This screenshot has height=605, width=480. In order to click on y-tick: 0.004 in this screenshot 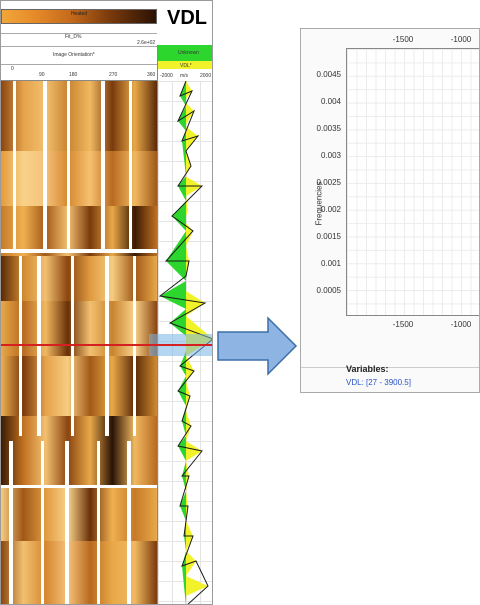, I will do `click(330, 101)`.